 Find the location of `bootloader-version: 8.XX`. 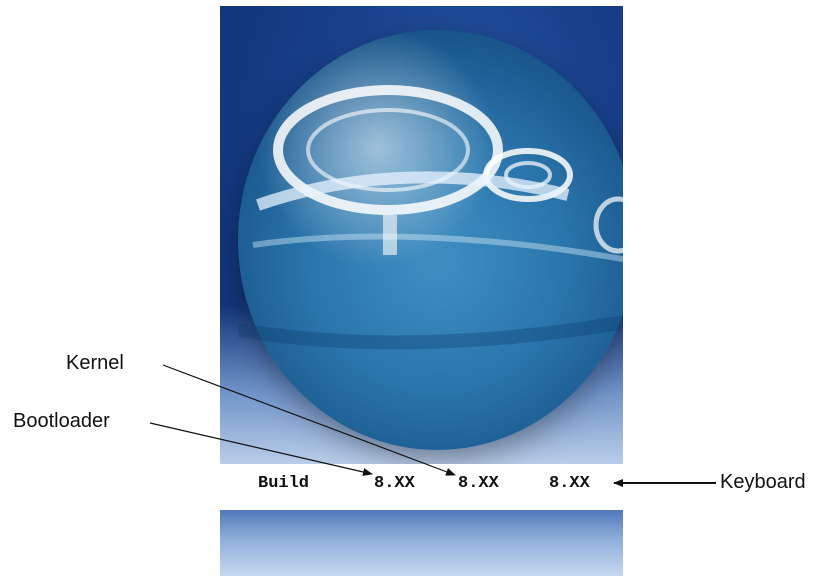

bootloader-version: 8.XX is located at coordinates (394, 483).